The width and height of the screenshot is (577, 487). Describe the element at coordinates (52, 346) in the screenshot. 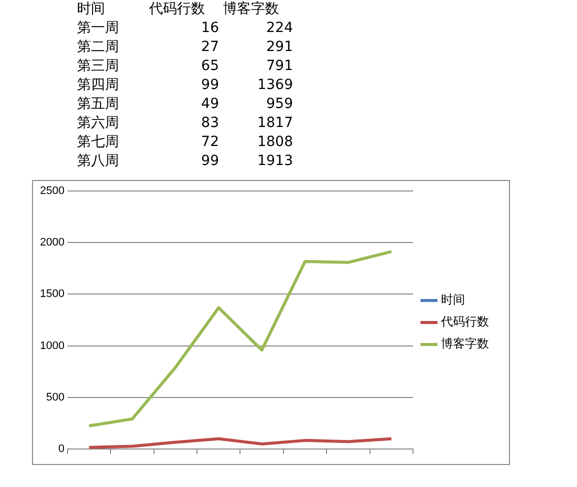

I see `y-tick-label: 1000` at that location.